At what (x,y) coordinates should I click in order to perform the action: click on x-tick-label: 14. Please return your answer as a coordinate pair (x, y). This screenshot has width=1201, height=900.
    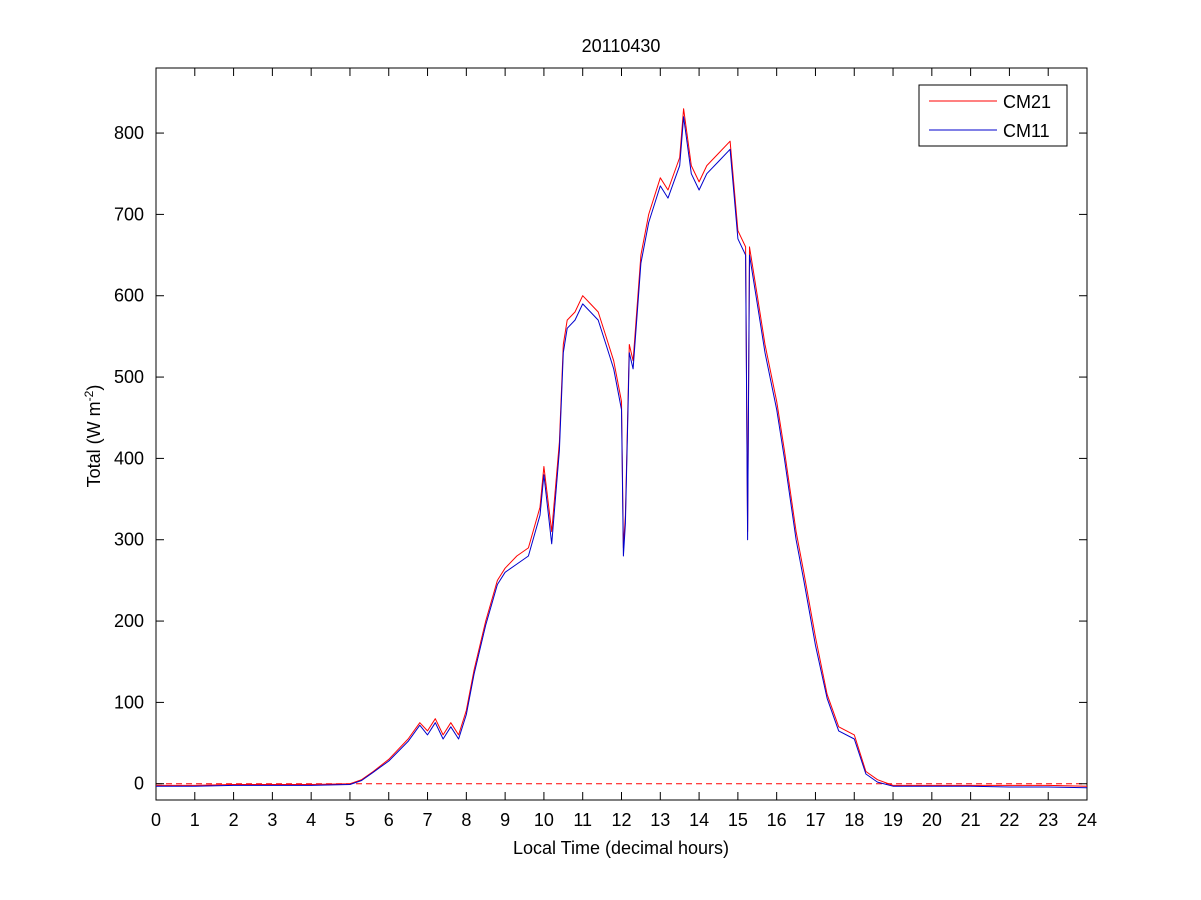
    Looking at the image, I should click on (699, 820).